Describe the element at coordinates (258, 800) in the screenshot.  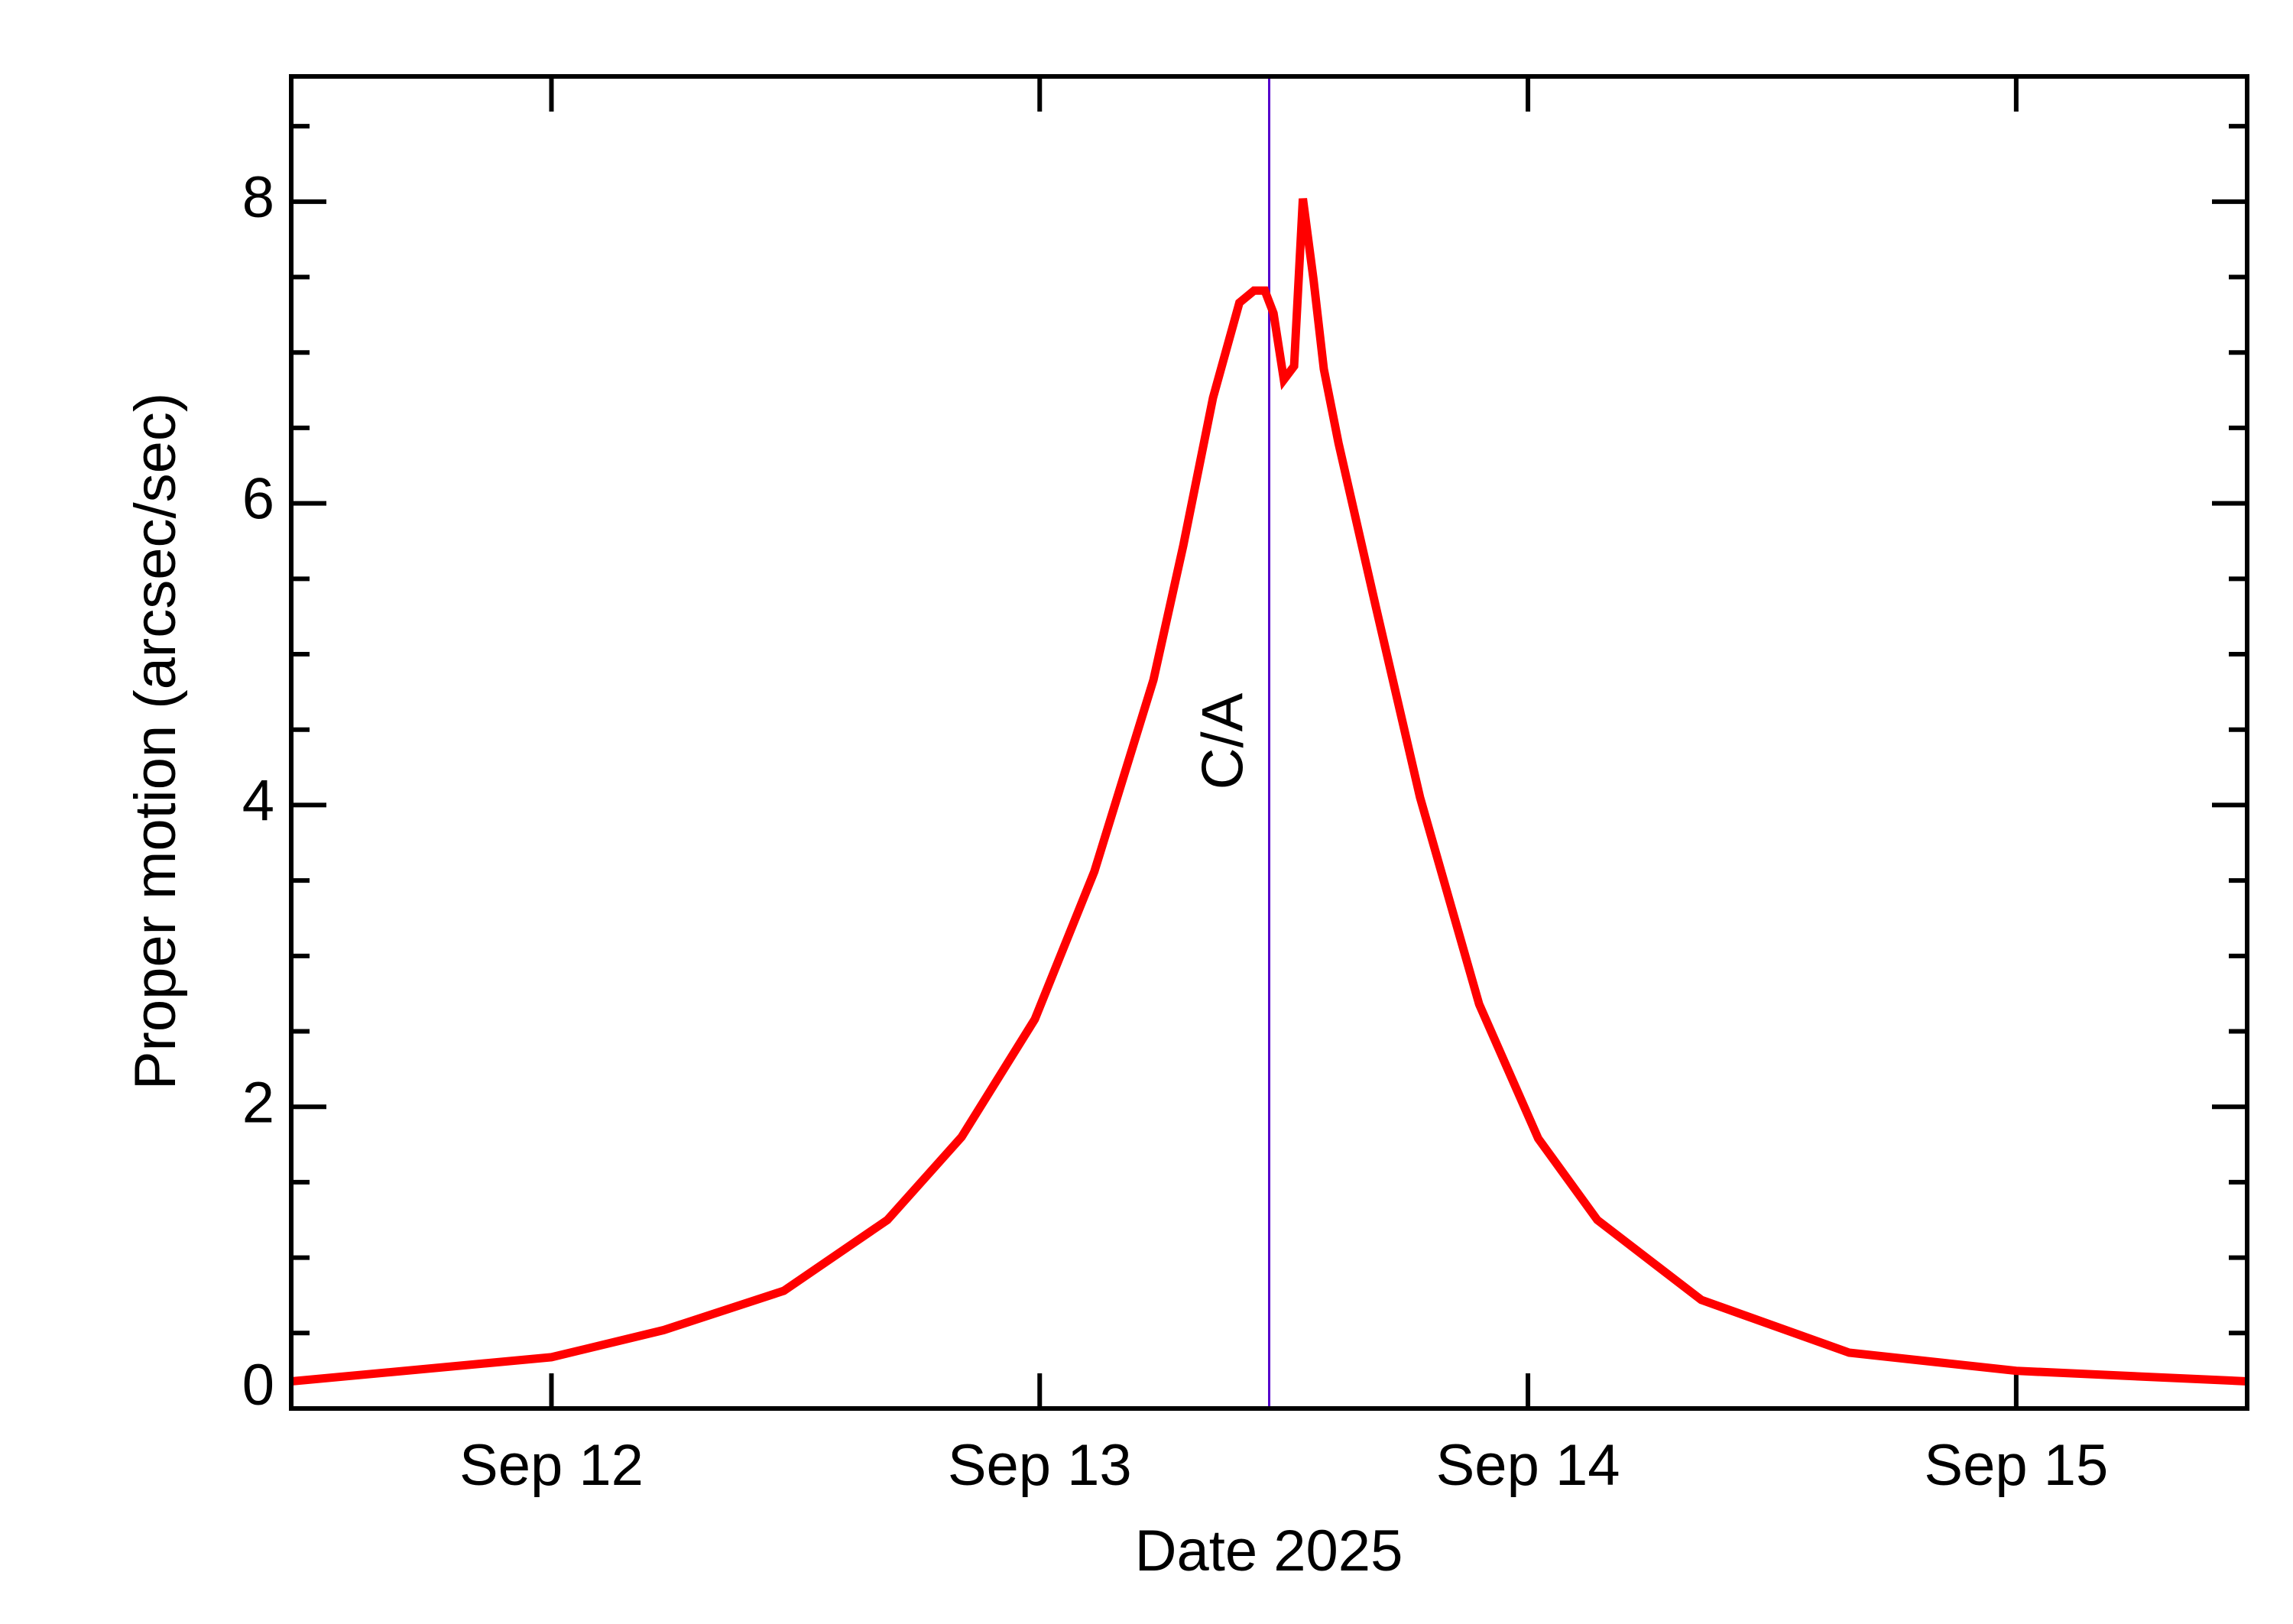
I see `y-tick-label: 4` at that location.